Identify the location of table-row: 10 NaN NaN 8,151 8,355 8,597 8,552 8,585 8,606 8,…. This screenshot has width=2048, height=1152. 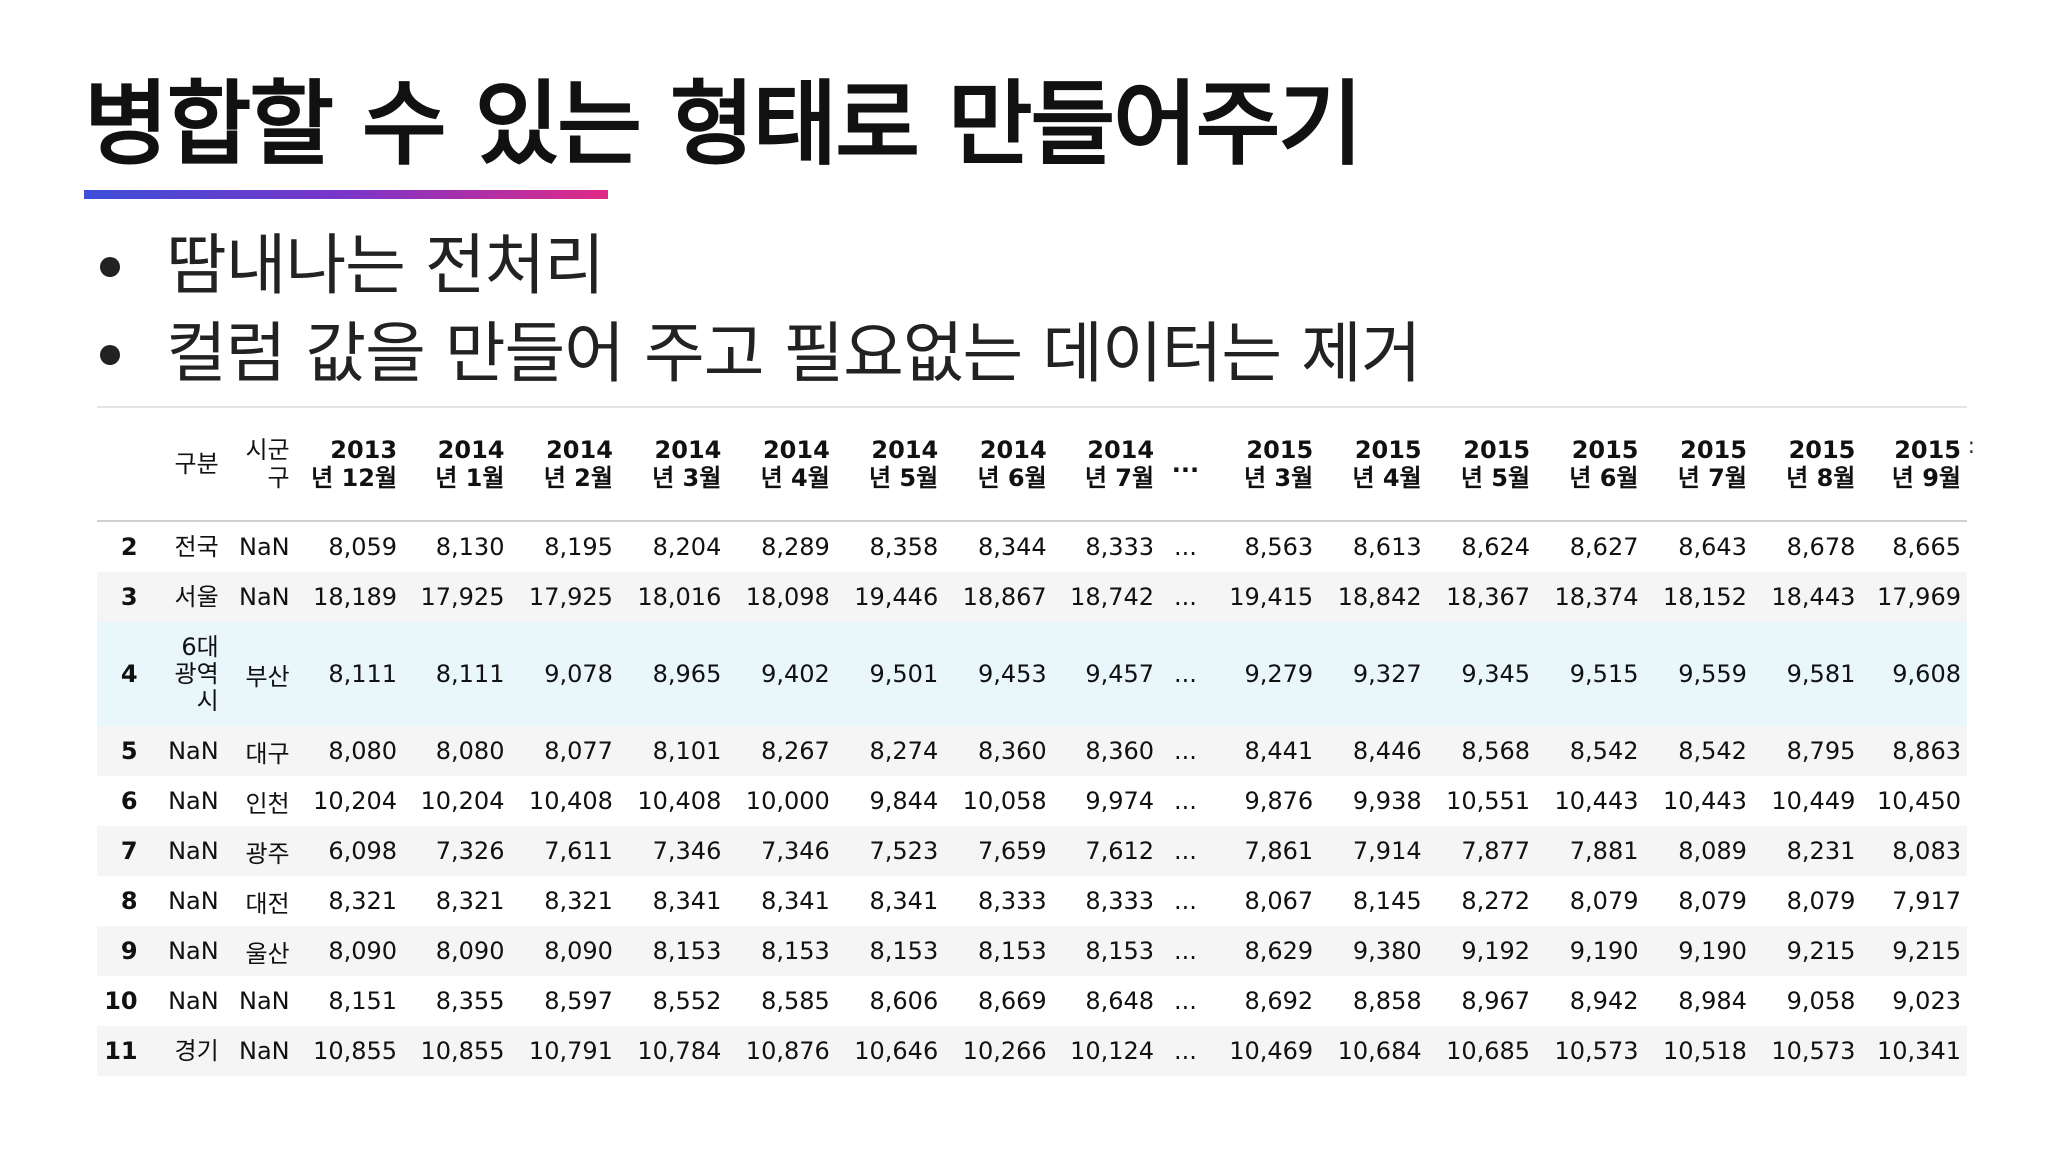
(1032, 1001).